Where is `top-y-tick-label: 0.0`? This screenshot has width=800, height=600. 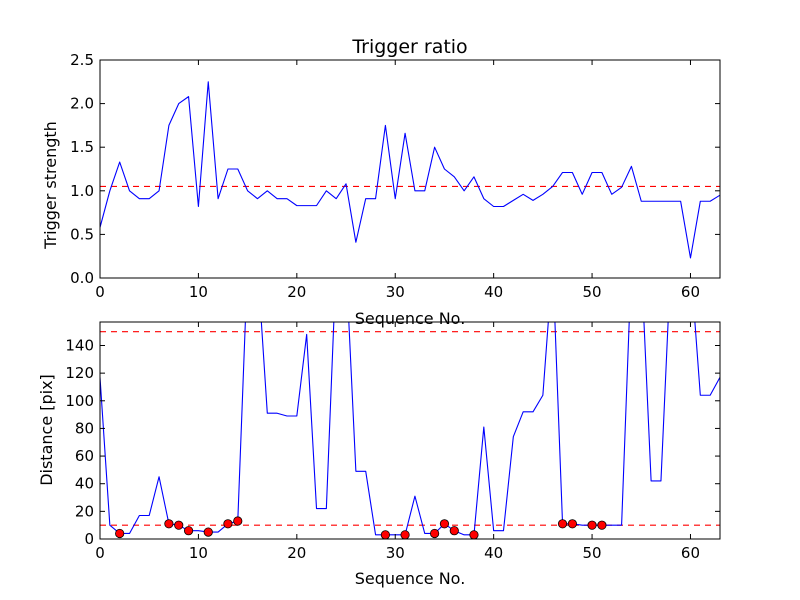 top-y-tick-label: 0.0 is located at coordinates (82, 278).